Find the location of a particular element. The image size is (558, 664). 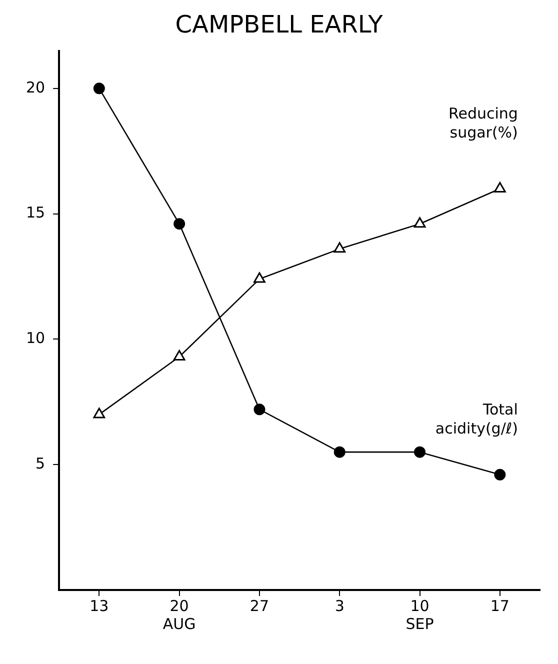

x-tick-label: 13 is located at coordinates (99, 605).